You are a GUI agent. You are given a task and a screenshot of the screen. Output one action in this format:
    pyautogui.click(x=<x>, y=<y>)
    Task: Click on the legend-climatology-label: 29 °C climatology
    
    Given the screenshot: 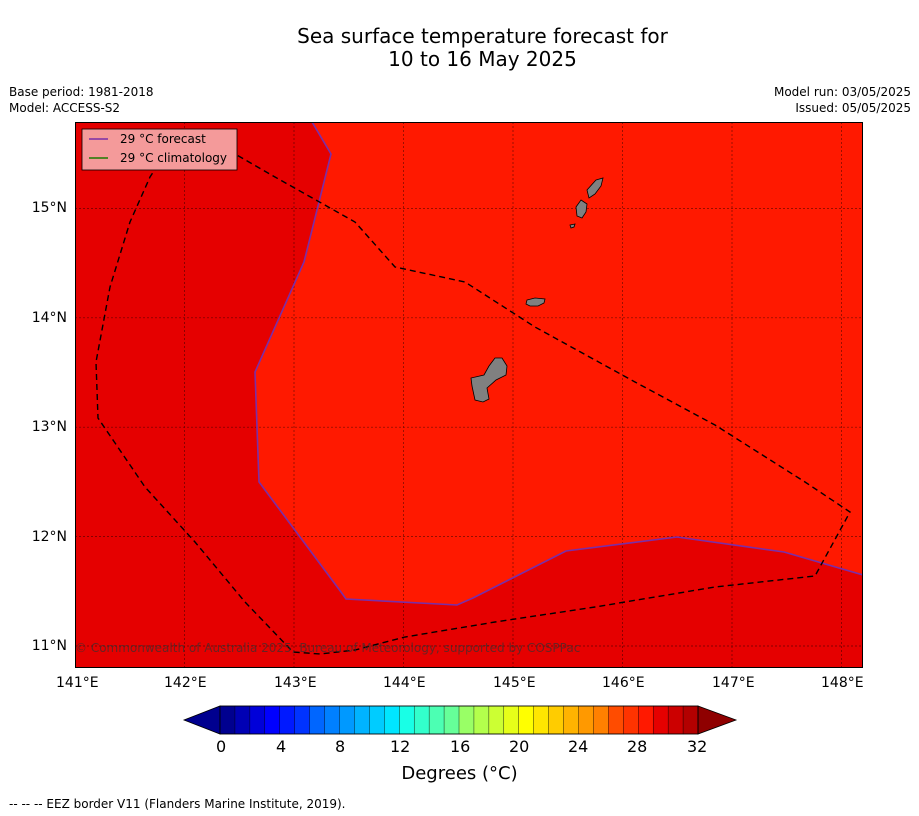 What is the action you would take?
    pyautogui.click(x=173, y=158)
    